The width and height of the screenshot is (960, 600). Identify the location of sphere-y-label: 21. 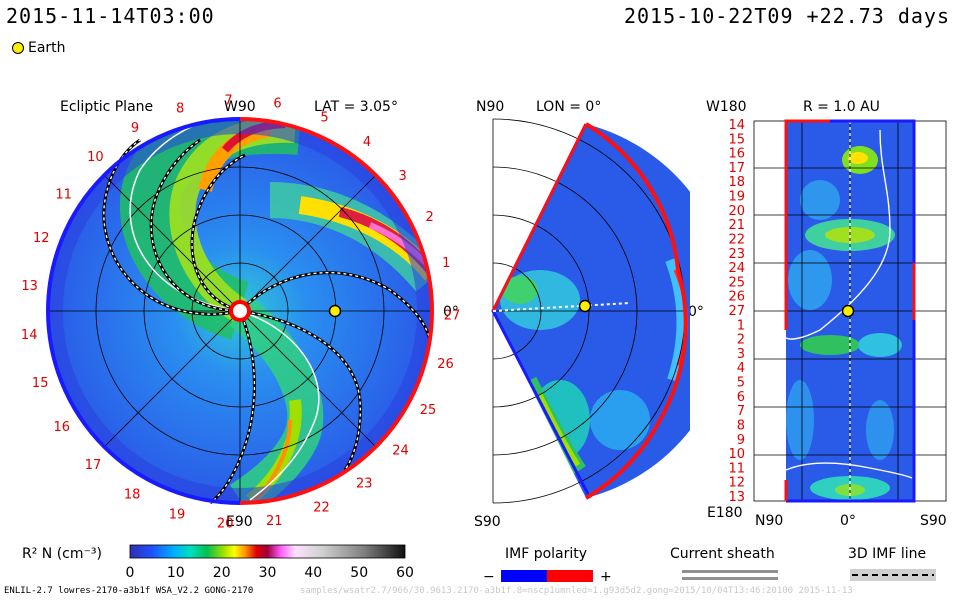
(736, 225).